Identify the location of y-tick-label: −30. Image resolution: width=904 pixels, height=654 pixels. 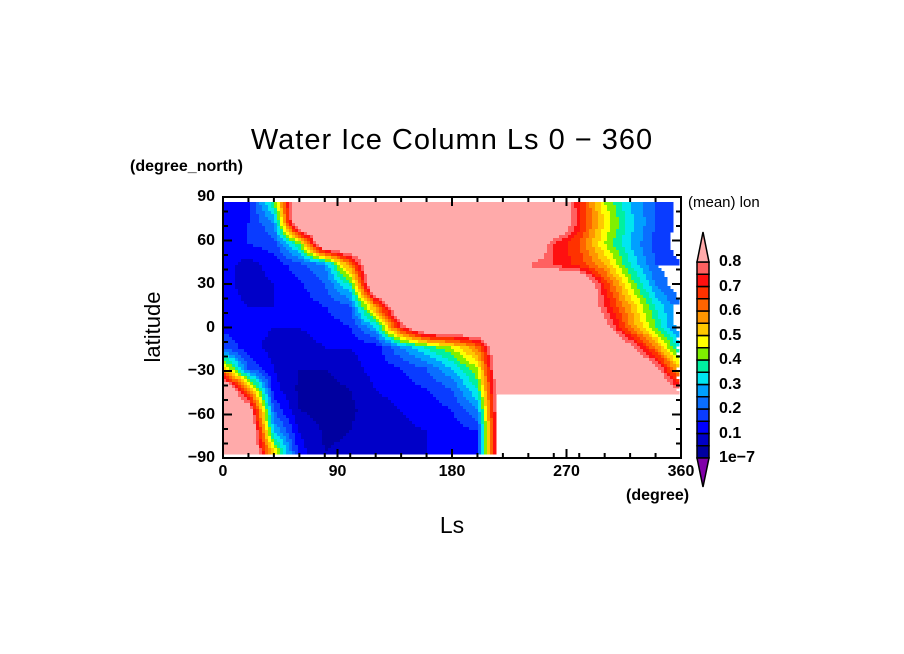
(201, 370).